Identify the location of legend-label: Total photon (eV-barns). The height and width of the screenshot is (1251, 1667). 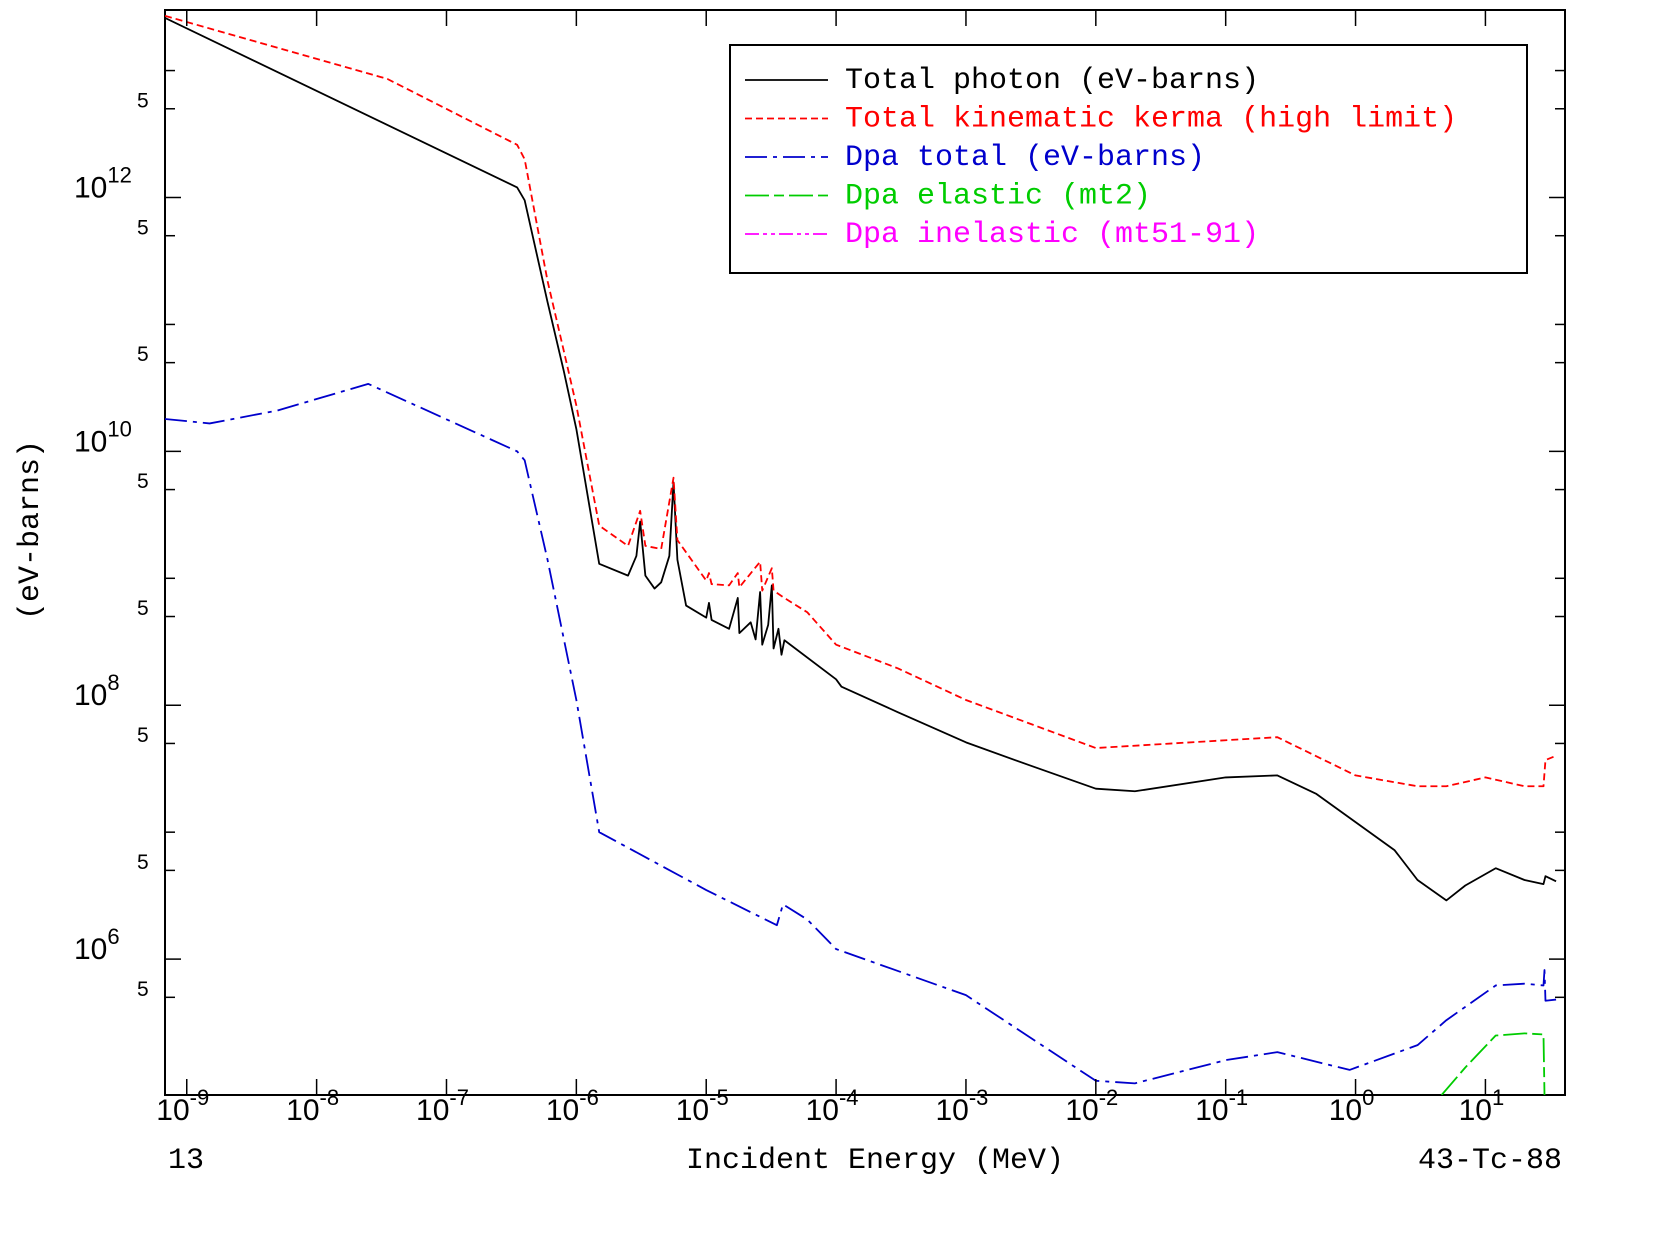
(1052, 81).